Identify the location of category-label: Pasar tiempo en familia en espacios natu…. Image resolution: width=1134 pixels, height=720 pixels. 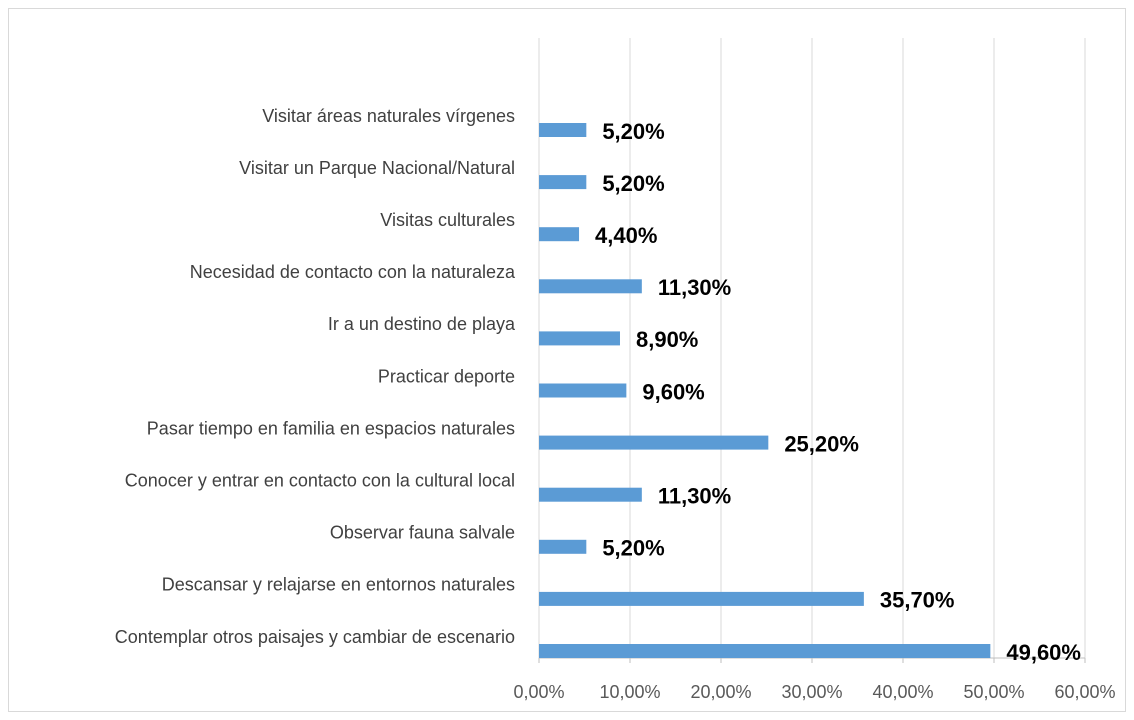
(331, 428).